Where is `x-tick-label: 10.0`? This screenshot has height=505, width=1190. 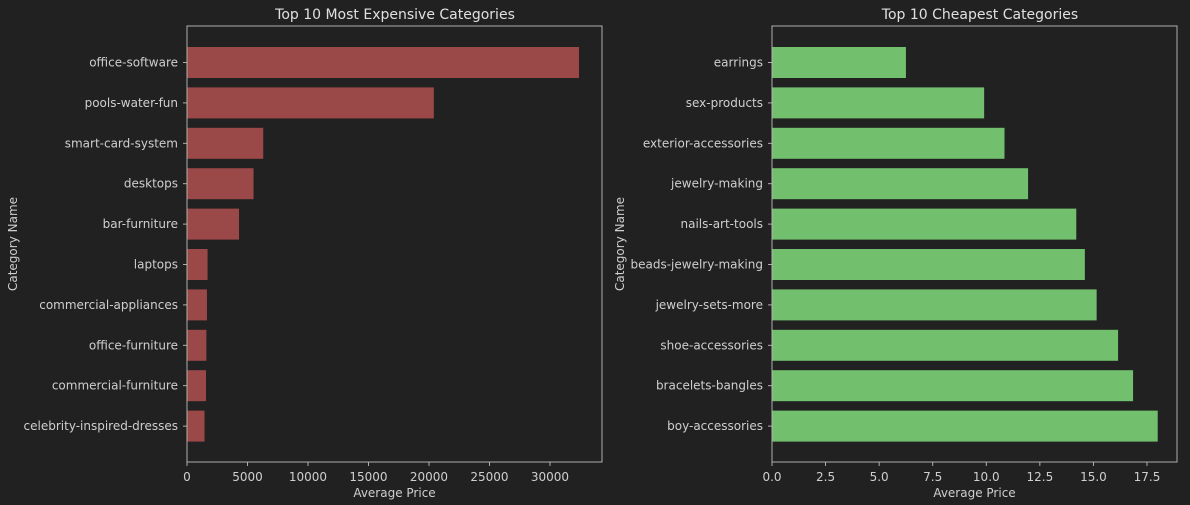 x-tick-label: 10.0 is located at coordinates (986, 477).